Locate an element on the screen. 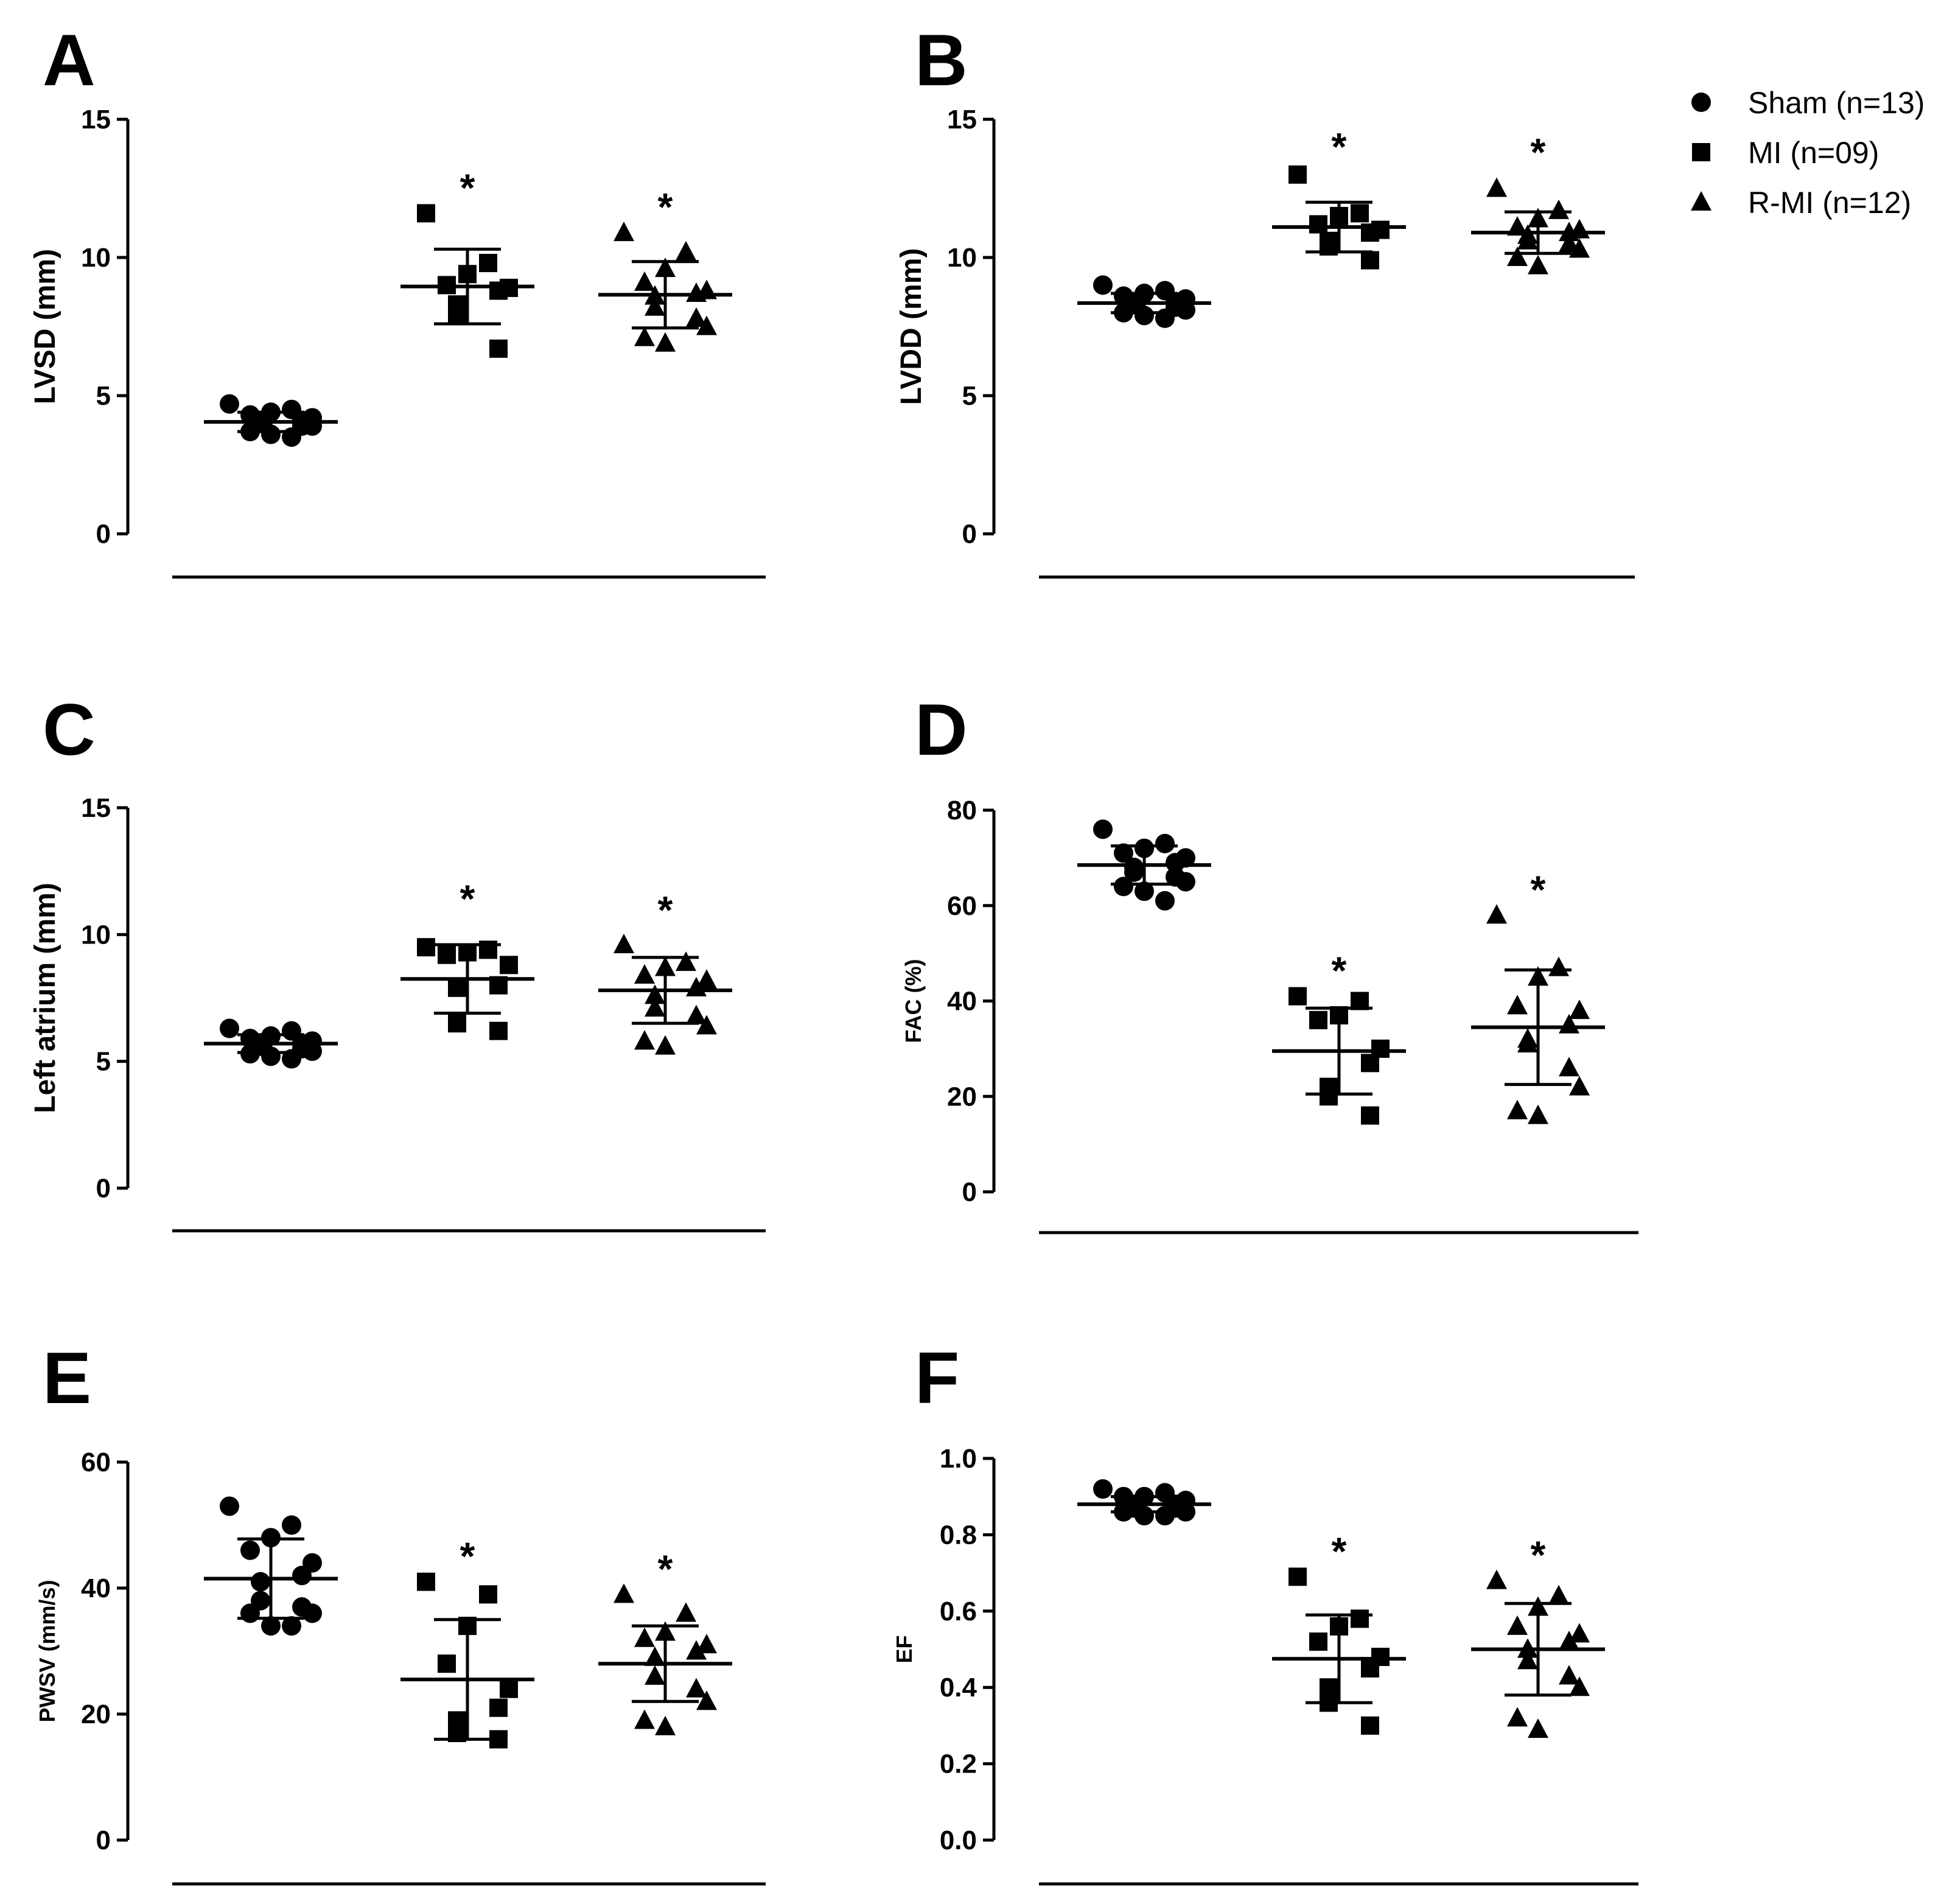 This screenshot has width=1958, height=1904. y-tick-label: 5 is located at coordinates (969, 396).